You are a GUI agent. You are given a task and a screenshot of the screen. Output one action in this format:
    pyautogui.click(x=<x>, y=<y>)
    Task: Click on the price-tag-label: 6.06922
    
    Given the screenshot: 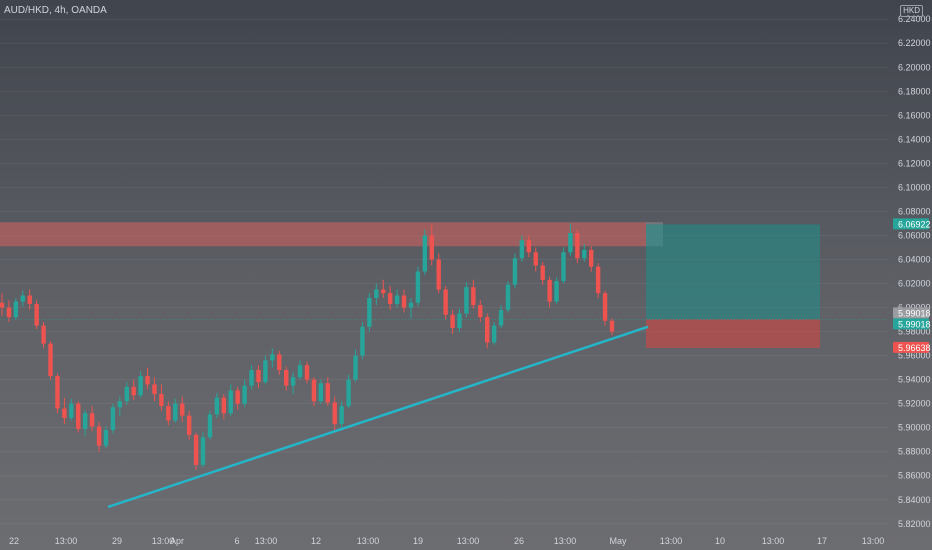 What is the action you would take?
    pyautogui.click(x=914, y=224)
    